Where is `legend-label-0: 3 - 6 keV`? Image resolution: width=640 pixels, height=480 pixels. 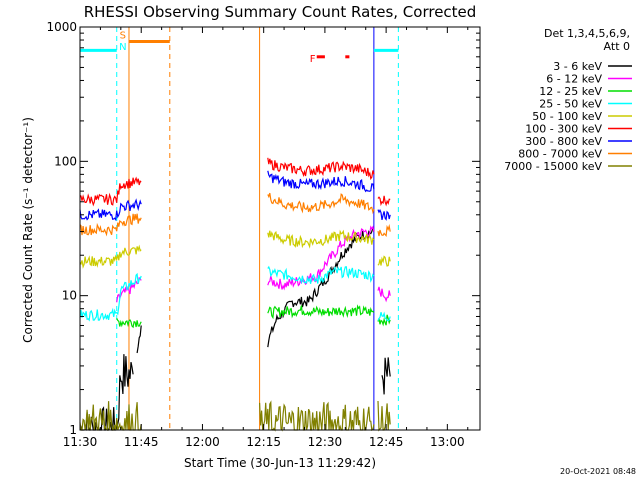
legend-label-0: 3 - 6 keV is located at coordinates (577, 66).